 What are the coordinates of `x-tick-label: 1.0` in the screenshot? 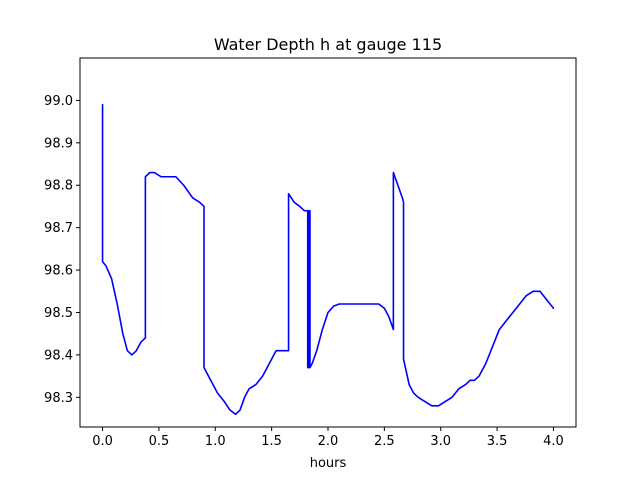 It's located at (215, 441).